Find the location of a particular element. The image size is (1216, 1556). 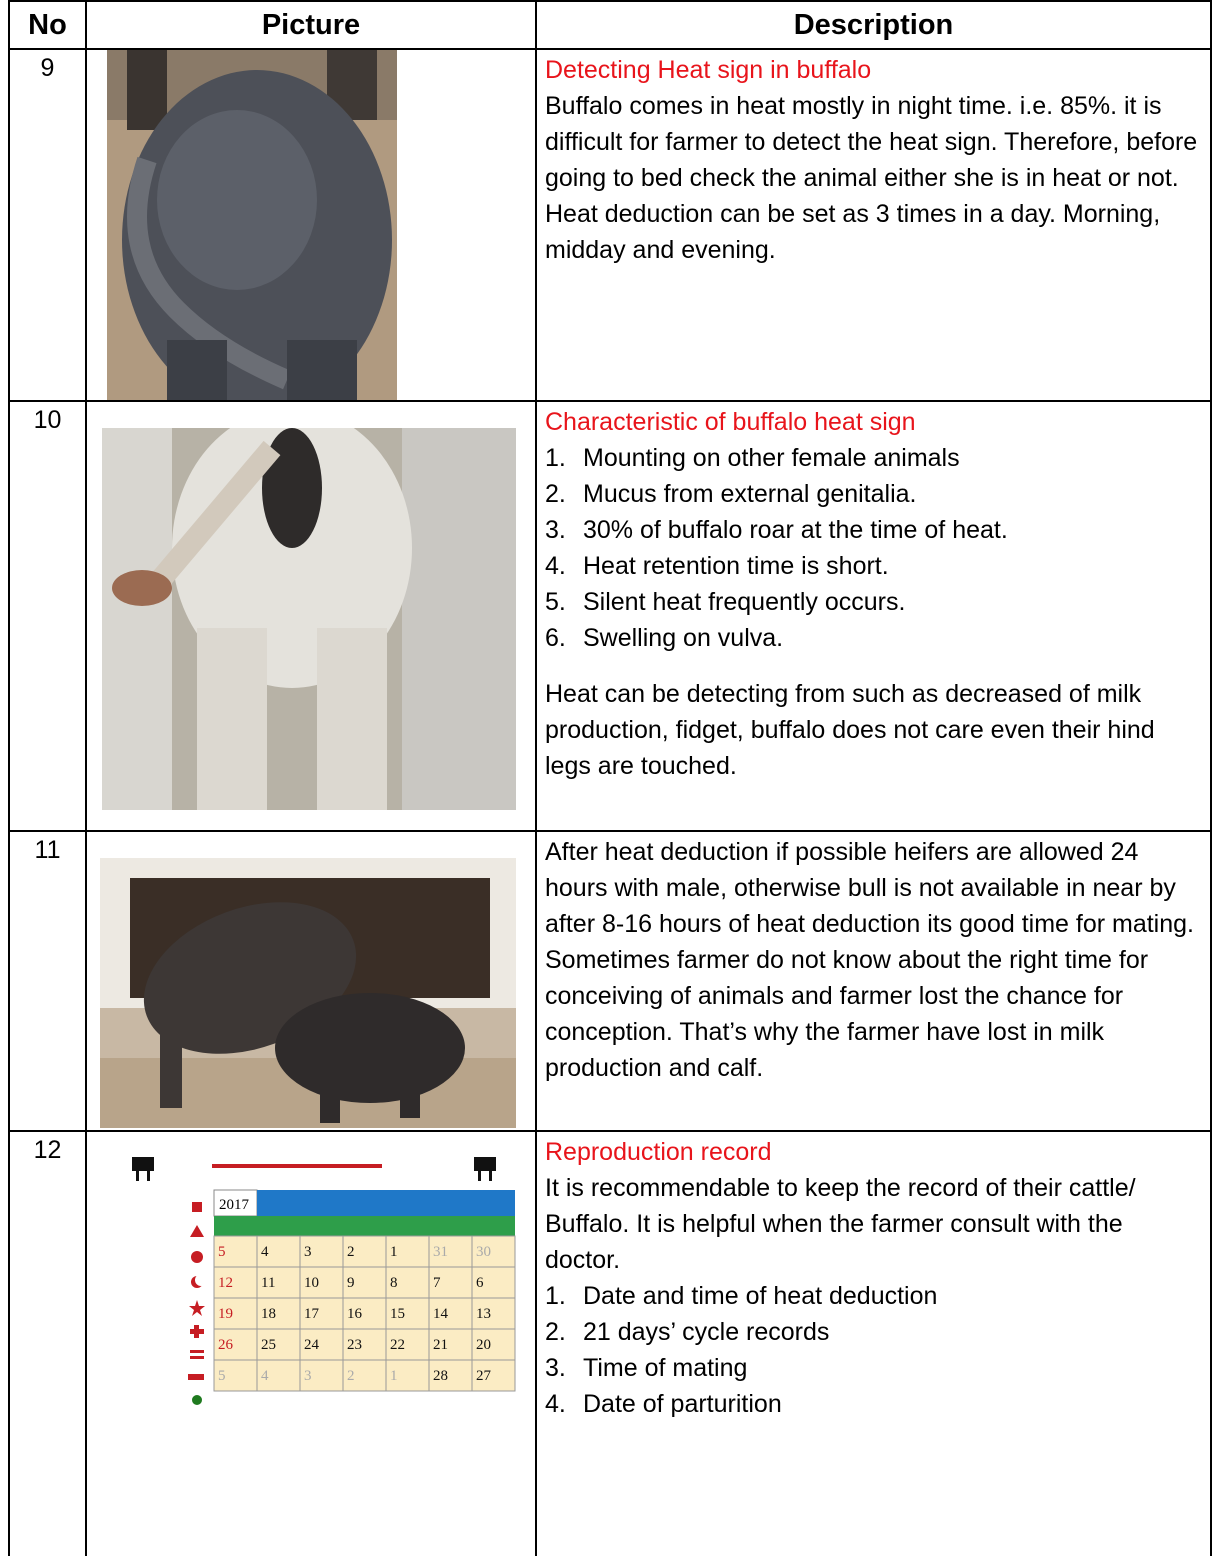

photo-buffalo-rear is located at coordinates (309, 619).